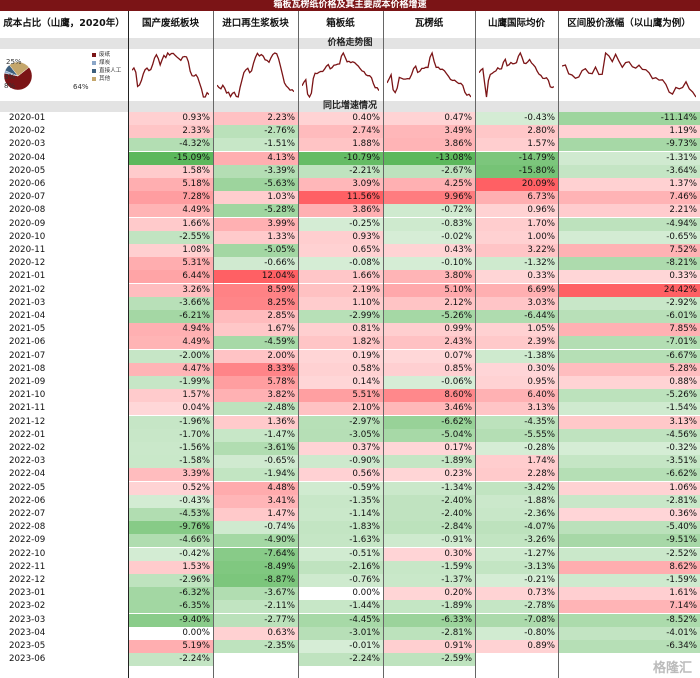 This screenshot has width=700, height=678. Describe the element at coordinates (350, 106) in the screenshot. I see `yoy-label: 同比增速情况` at that location.